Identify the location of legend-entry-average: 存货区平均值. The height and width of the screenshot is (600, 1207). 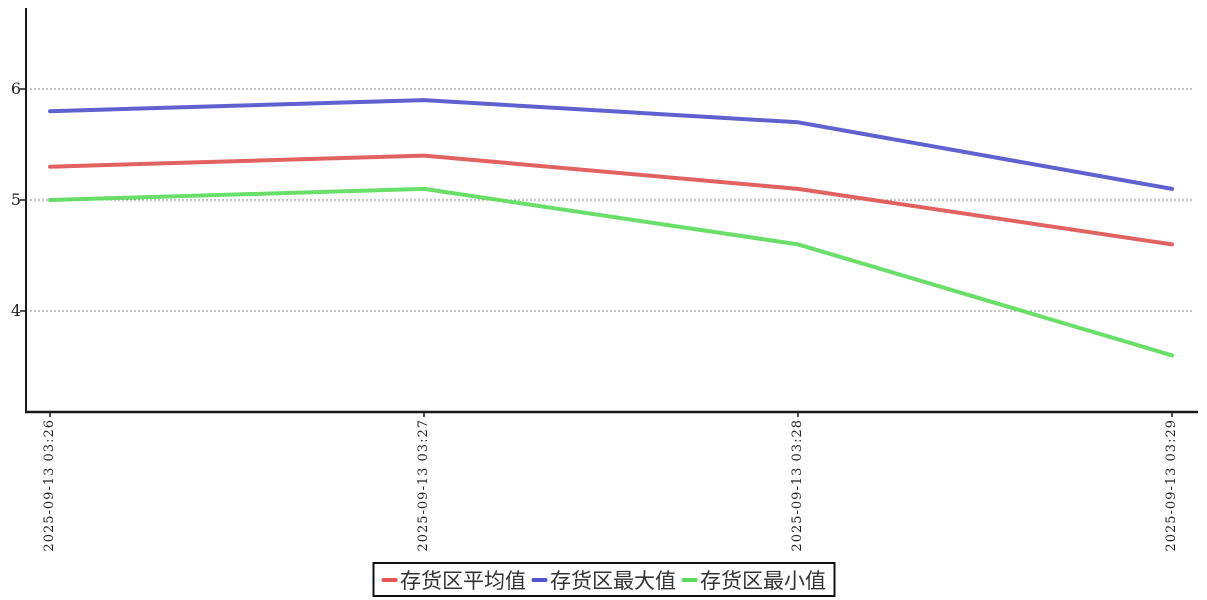
(453, 580).